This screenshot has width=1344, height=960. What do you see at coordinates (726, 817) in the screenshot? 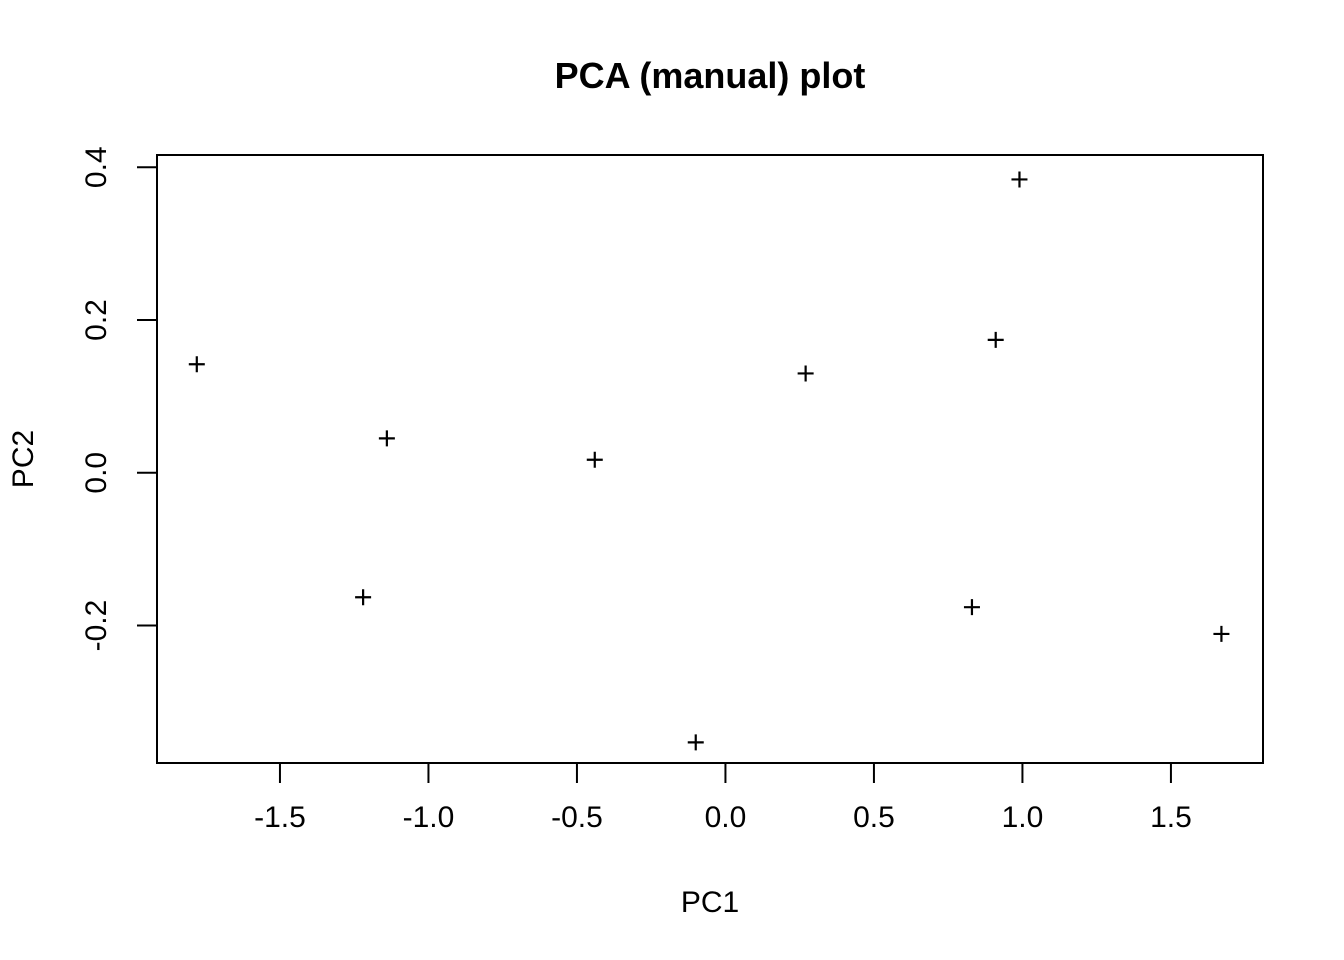
I see `x-tick-label: 0.0` at bounding box center [726, 817].